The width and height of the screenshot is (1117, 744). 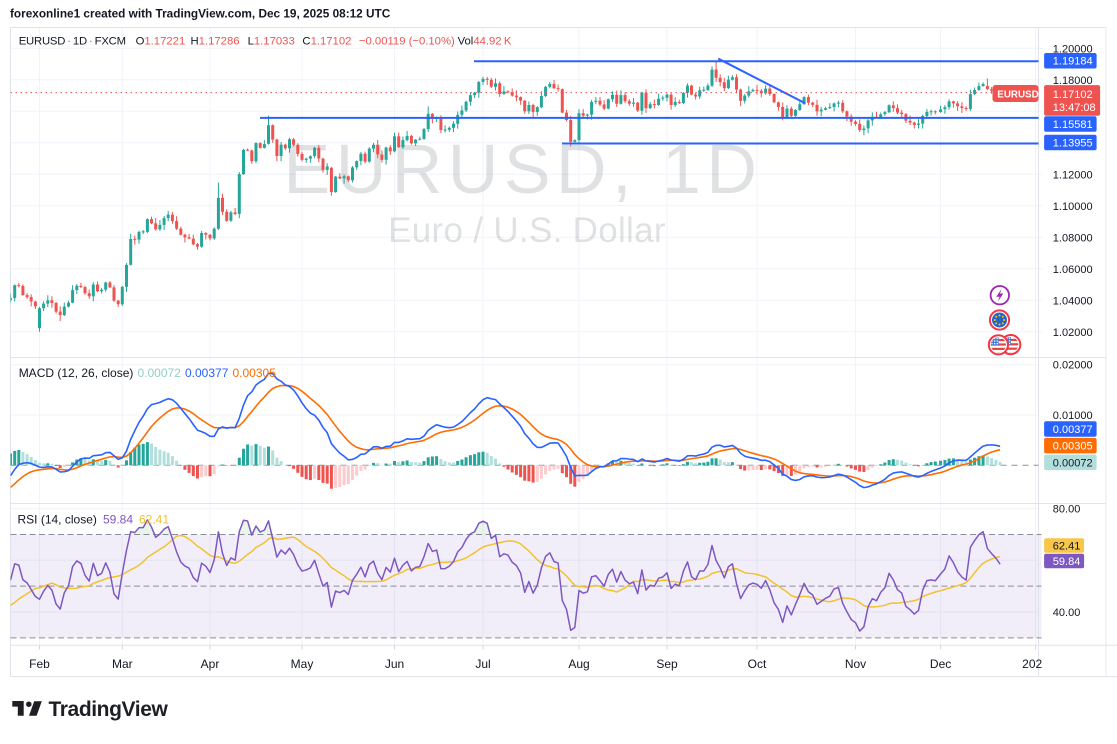 I want to click on svg-text: May, so click(x=302, y=664).